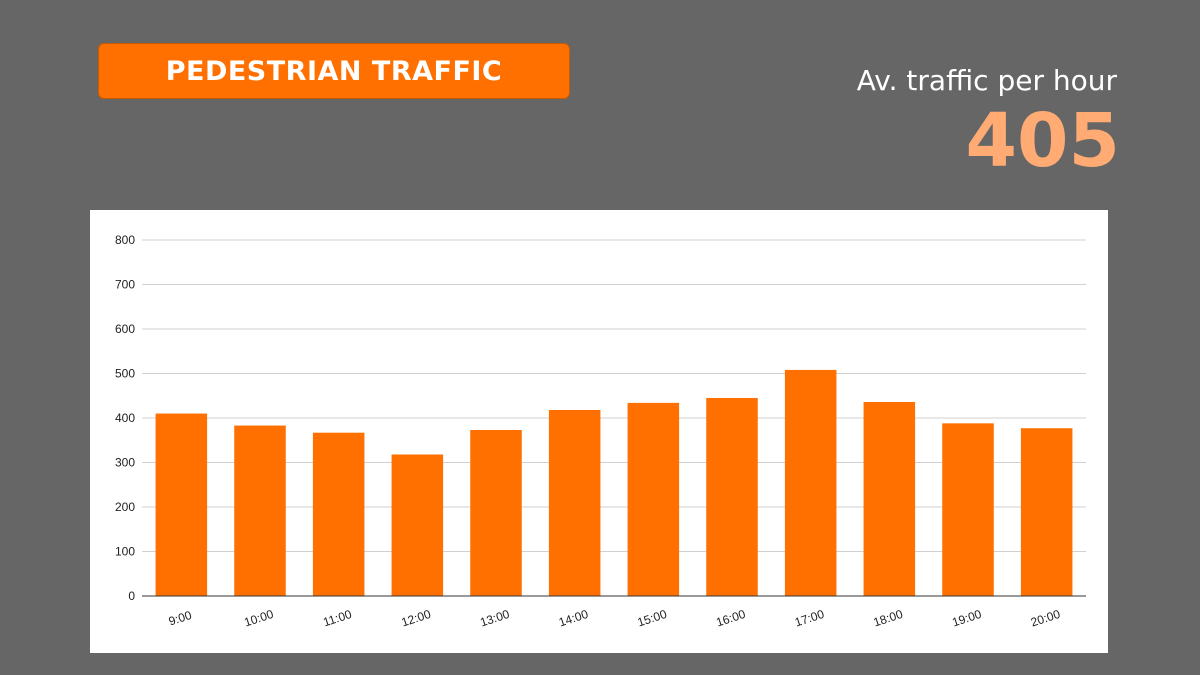  Describe the element at coordinates (125, 552) in the screenshot. I see `y-tick-label: 100` at that location.